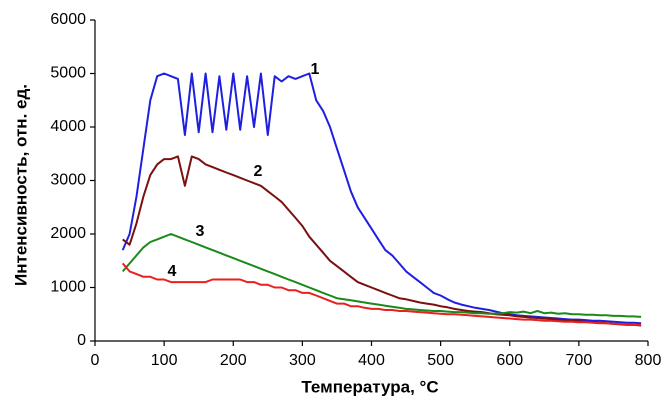 Image resolution: width=667 pixels, height=403 pixels. What do you see at coordinates (68, 126) in the screenshot?
I see `y-tick-label: 4000` at bounding box center [68, 126].